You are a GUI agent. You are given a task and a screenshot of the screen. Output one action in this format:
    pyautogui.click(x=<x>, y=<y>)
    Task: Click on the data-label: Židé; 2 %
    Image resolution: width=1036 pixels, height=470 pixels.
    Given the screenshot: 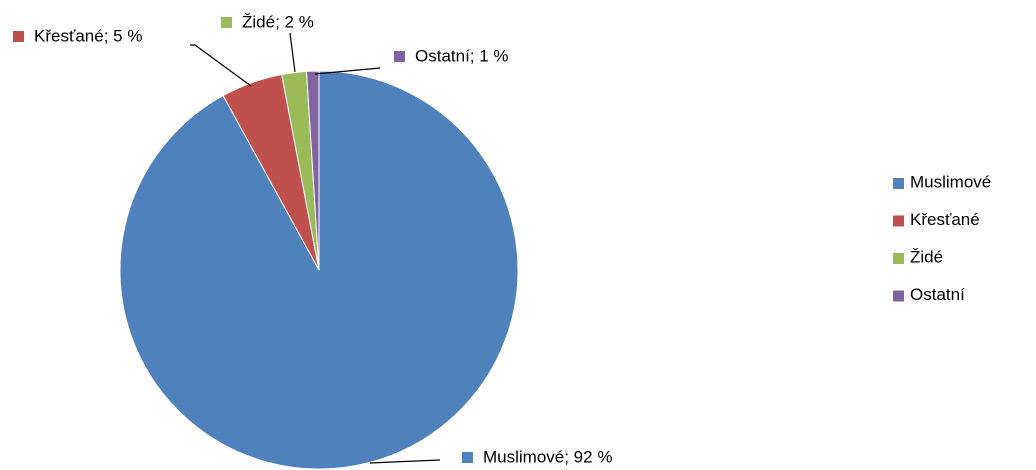 What is the action you would take?
    pyautogui.click(x=278, y=21)
    